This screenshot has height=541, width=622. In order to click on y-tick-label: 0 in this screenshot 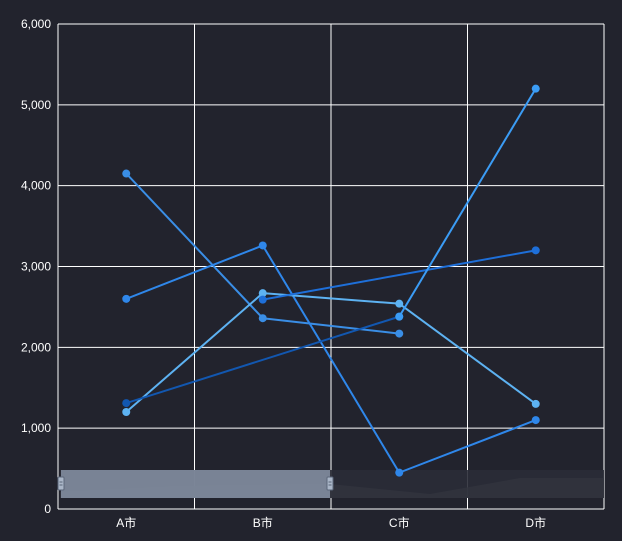, I will do `click(47, 509)`.